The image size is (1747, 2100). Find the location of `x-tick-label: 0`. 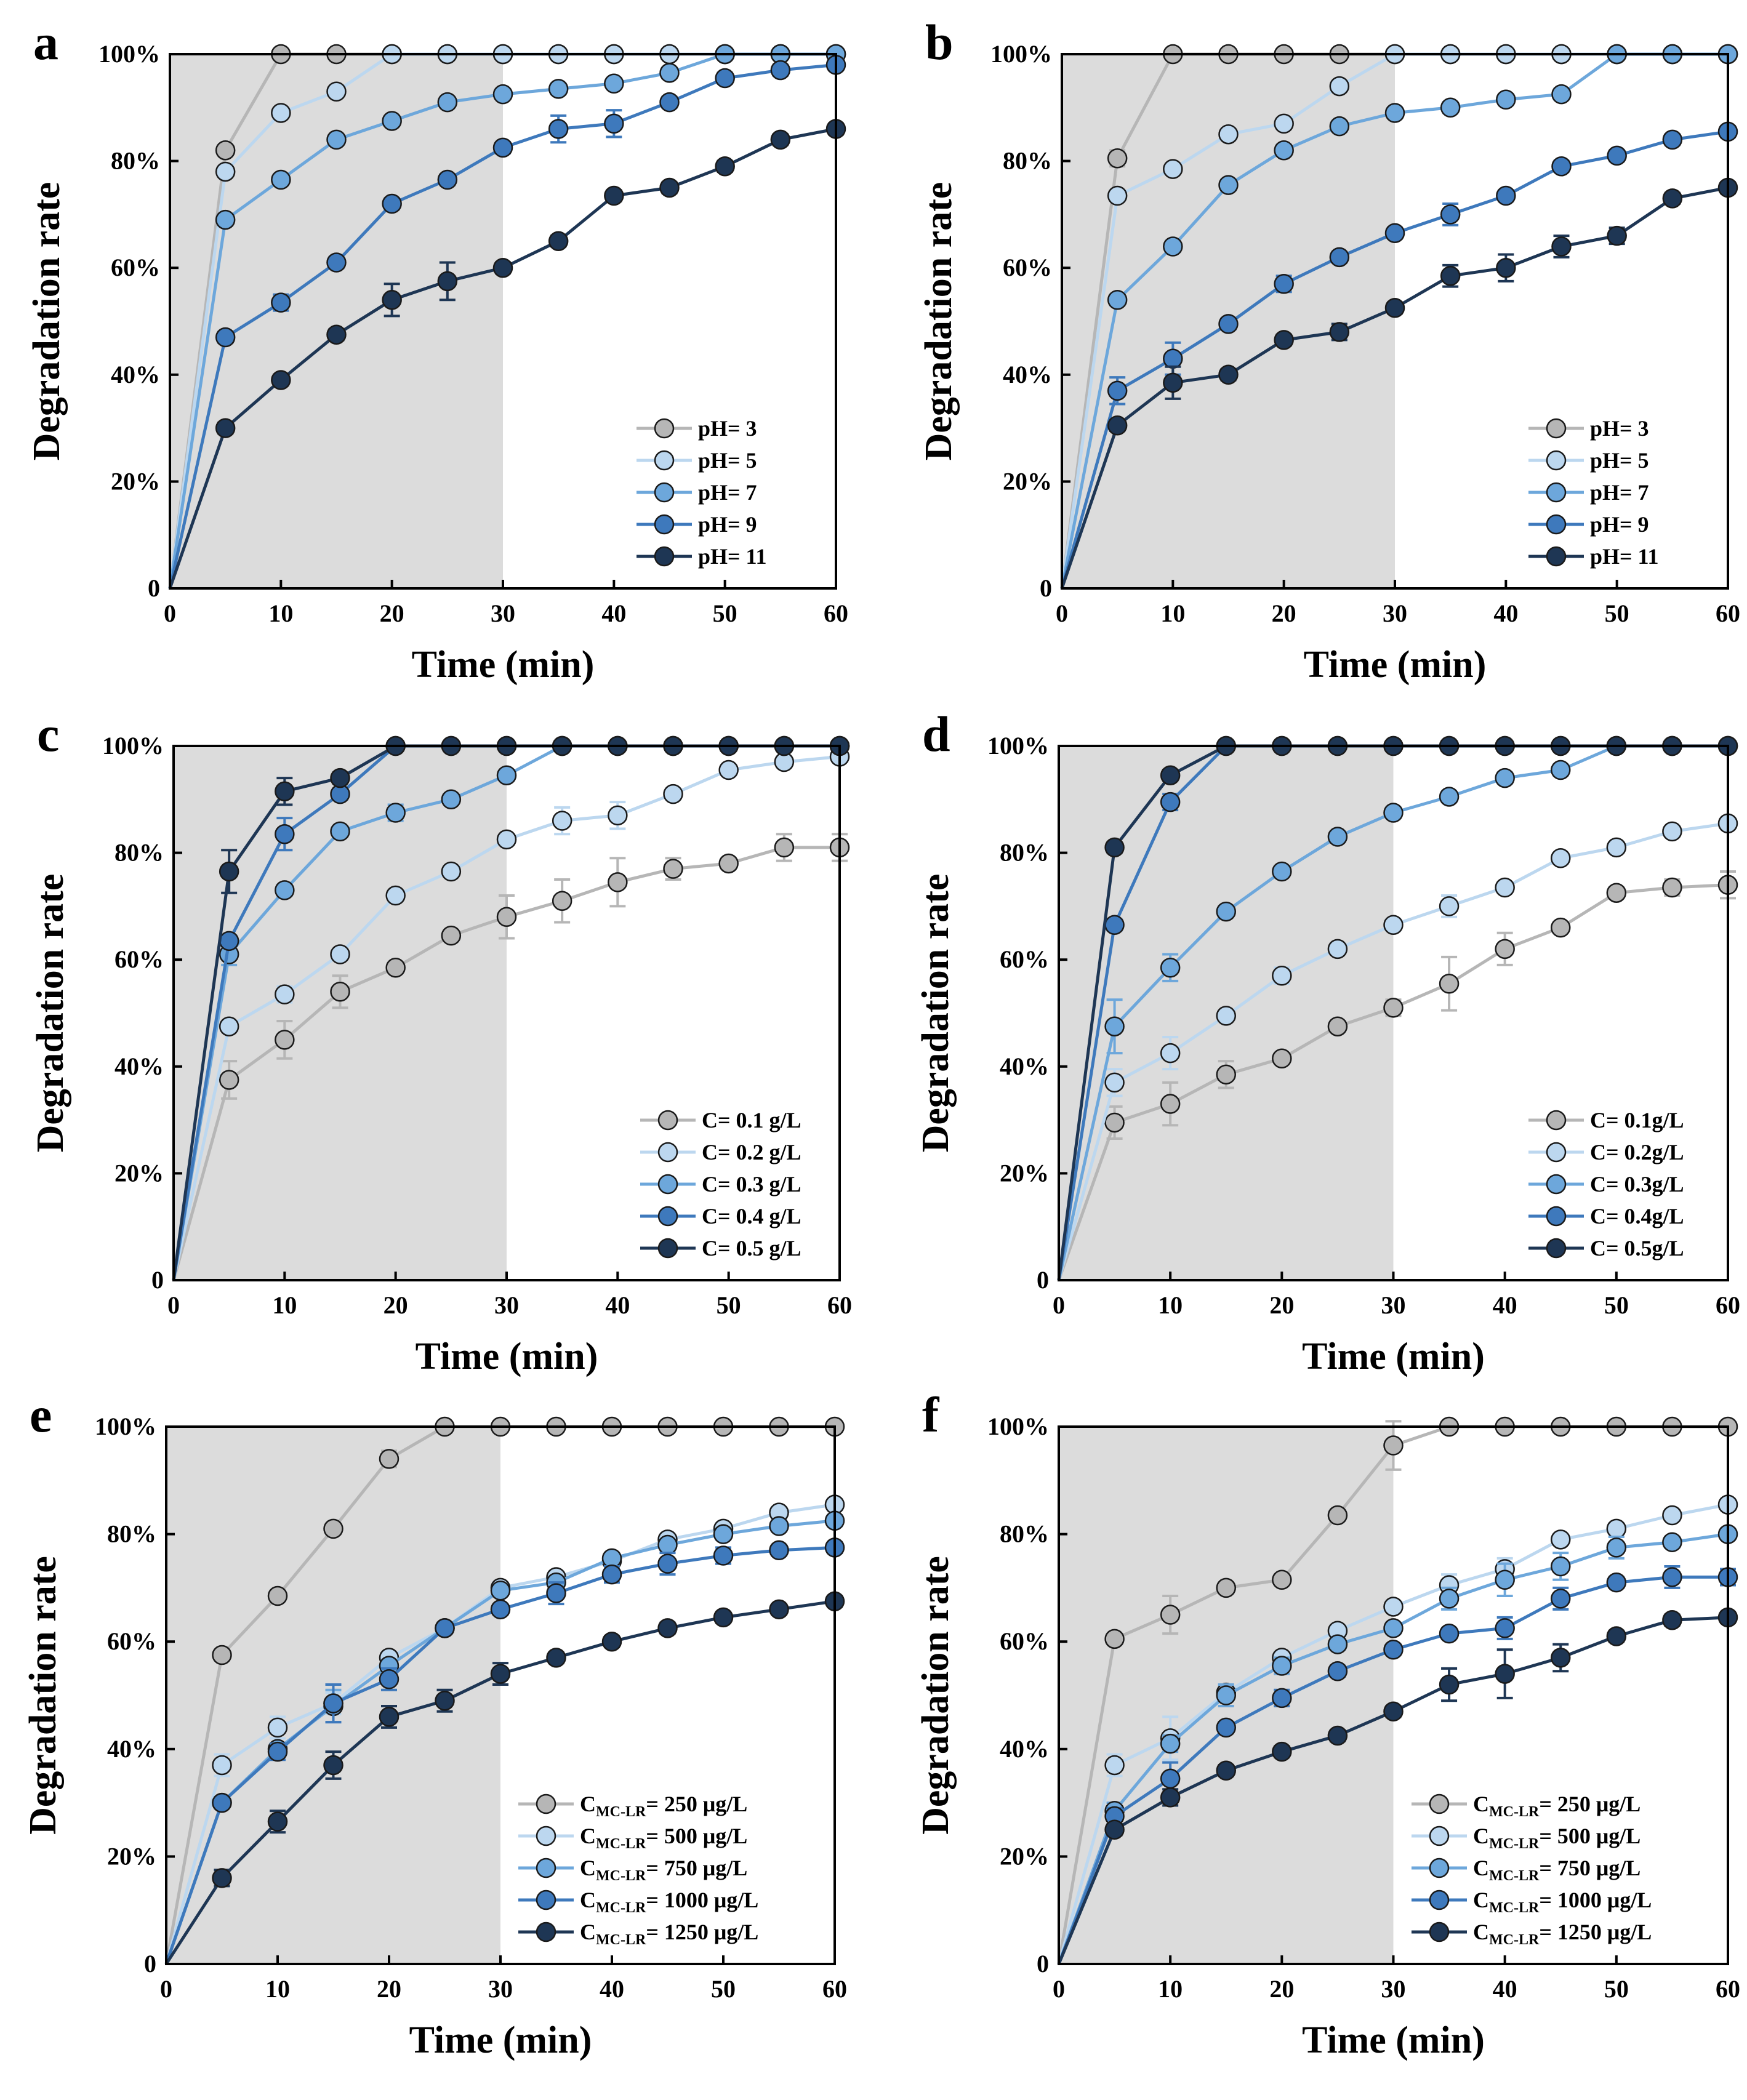

x-tick-label: 0 is located at coordinates (1059, 1305).